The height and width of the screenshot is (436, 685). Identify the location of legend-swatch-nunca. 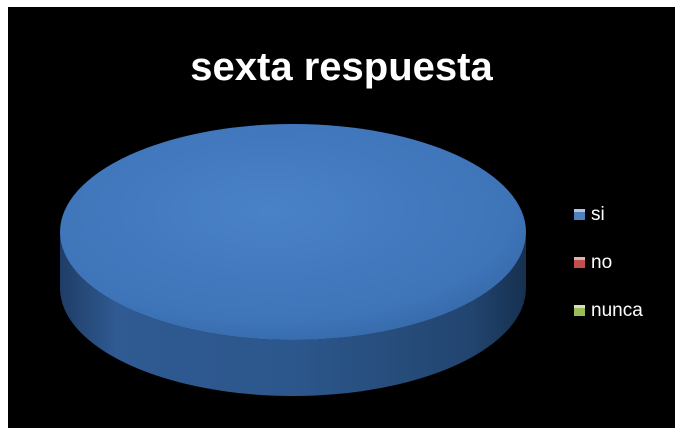
(579, 310).